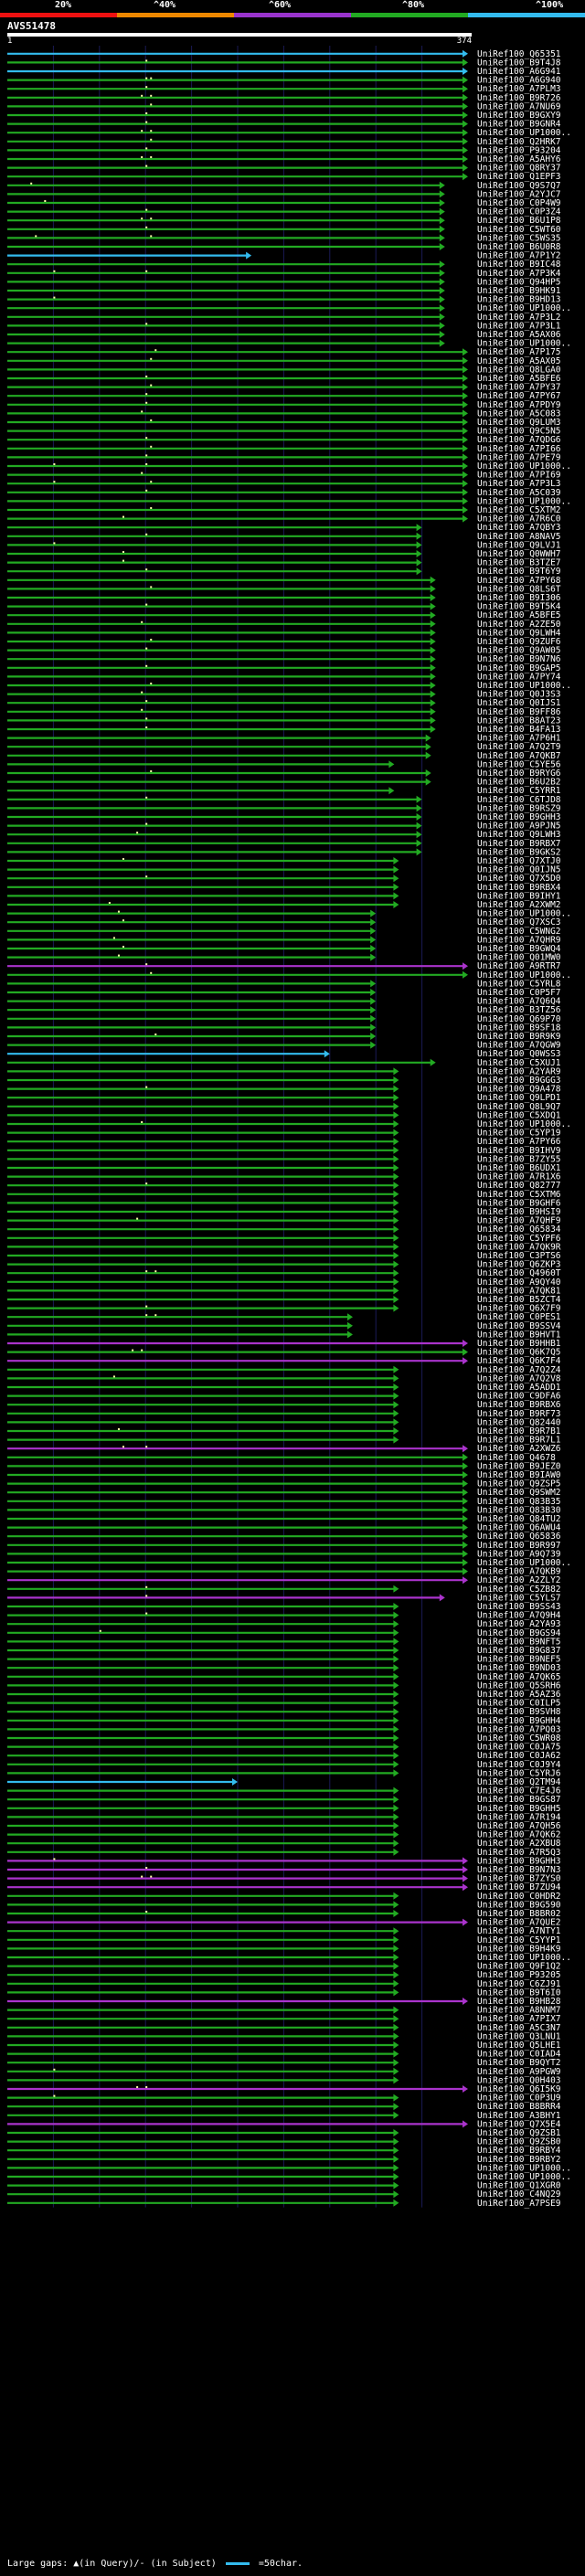  I want to click on hit-row: UniRef100_A5BFE6, so click(284, 379).